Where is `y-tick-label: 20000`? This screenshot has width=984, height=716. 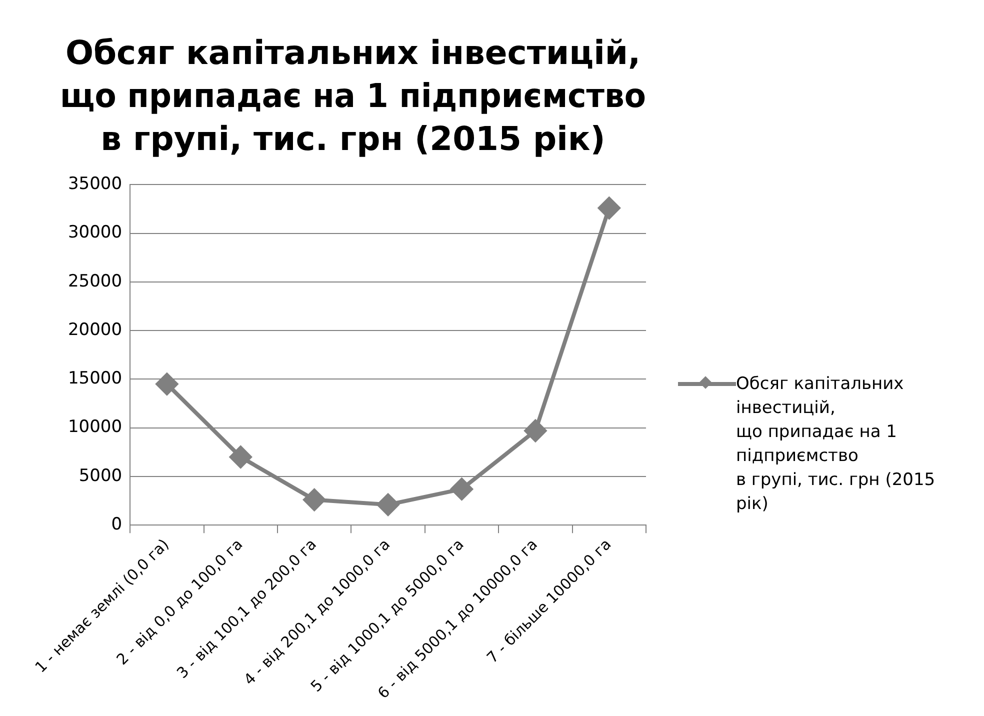 y-tick-label: 20000 is located at coordinates (95, 330).